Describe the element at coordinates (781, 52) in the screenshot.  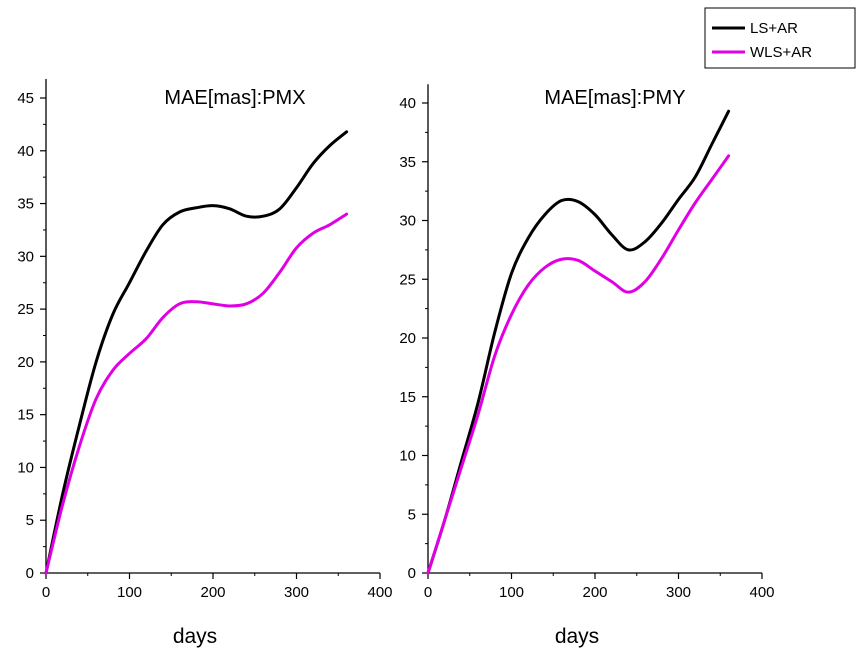
I see `legend-label-wls-ar: WLS+AR` at that location.